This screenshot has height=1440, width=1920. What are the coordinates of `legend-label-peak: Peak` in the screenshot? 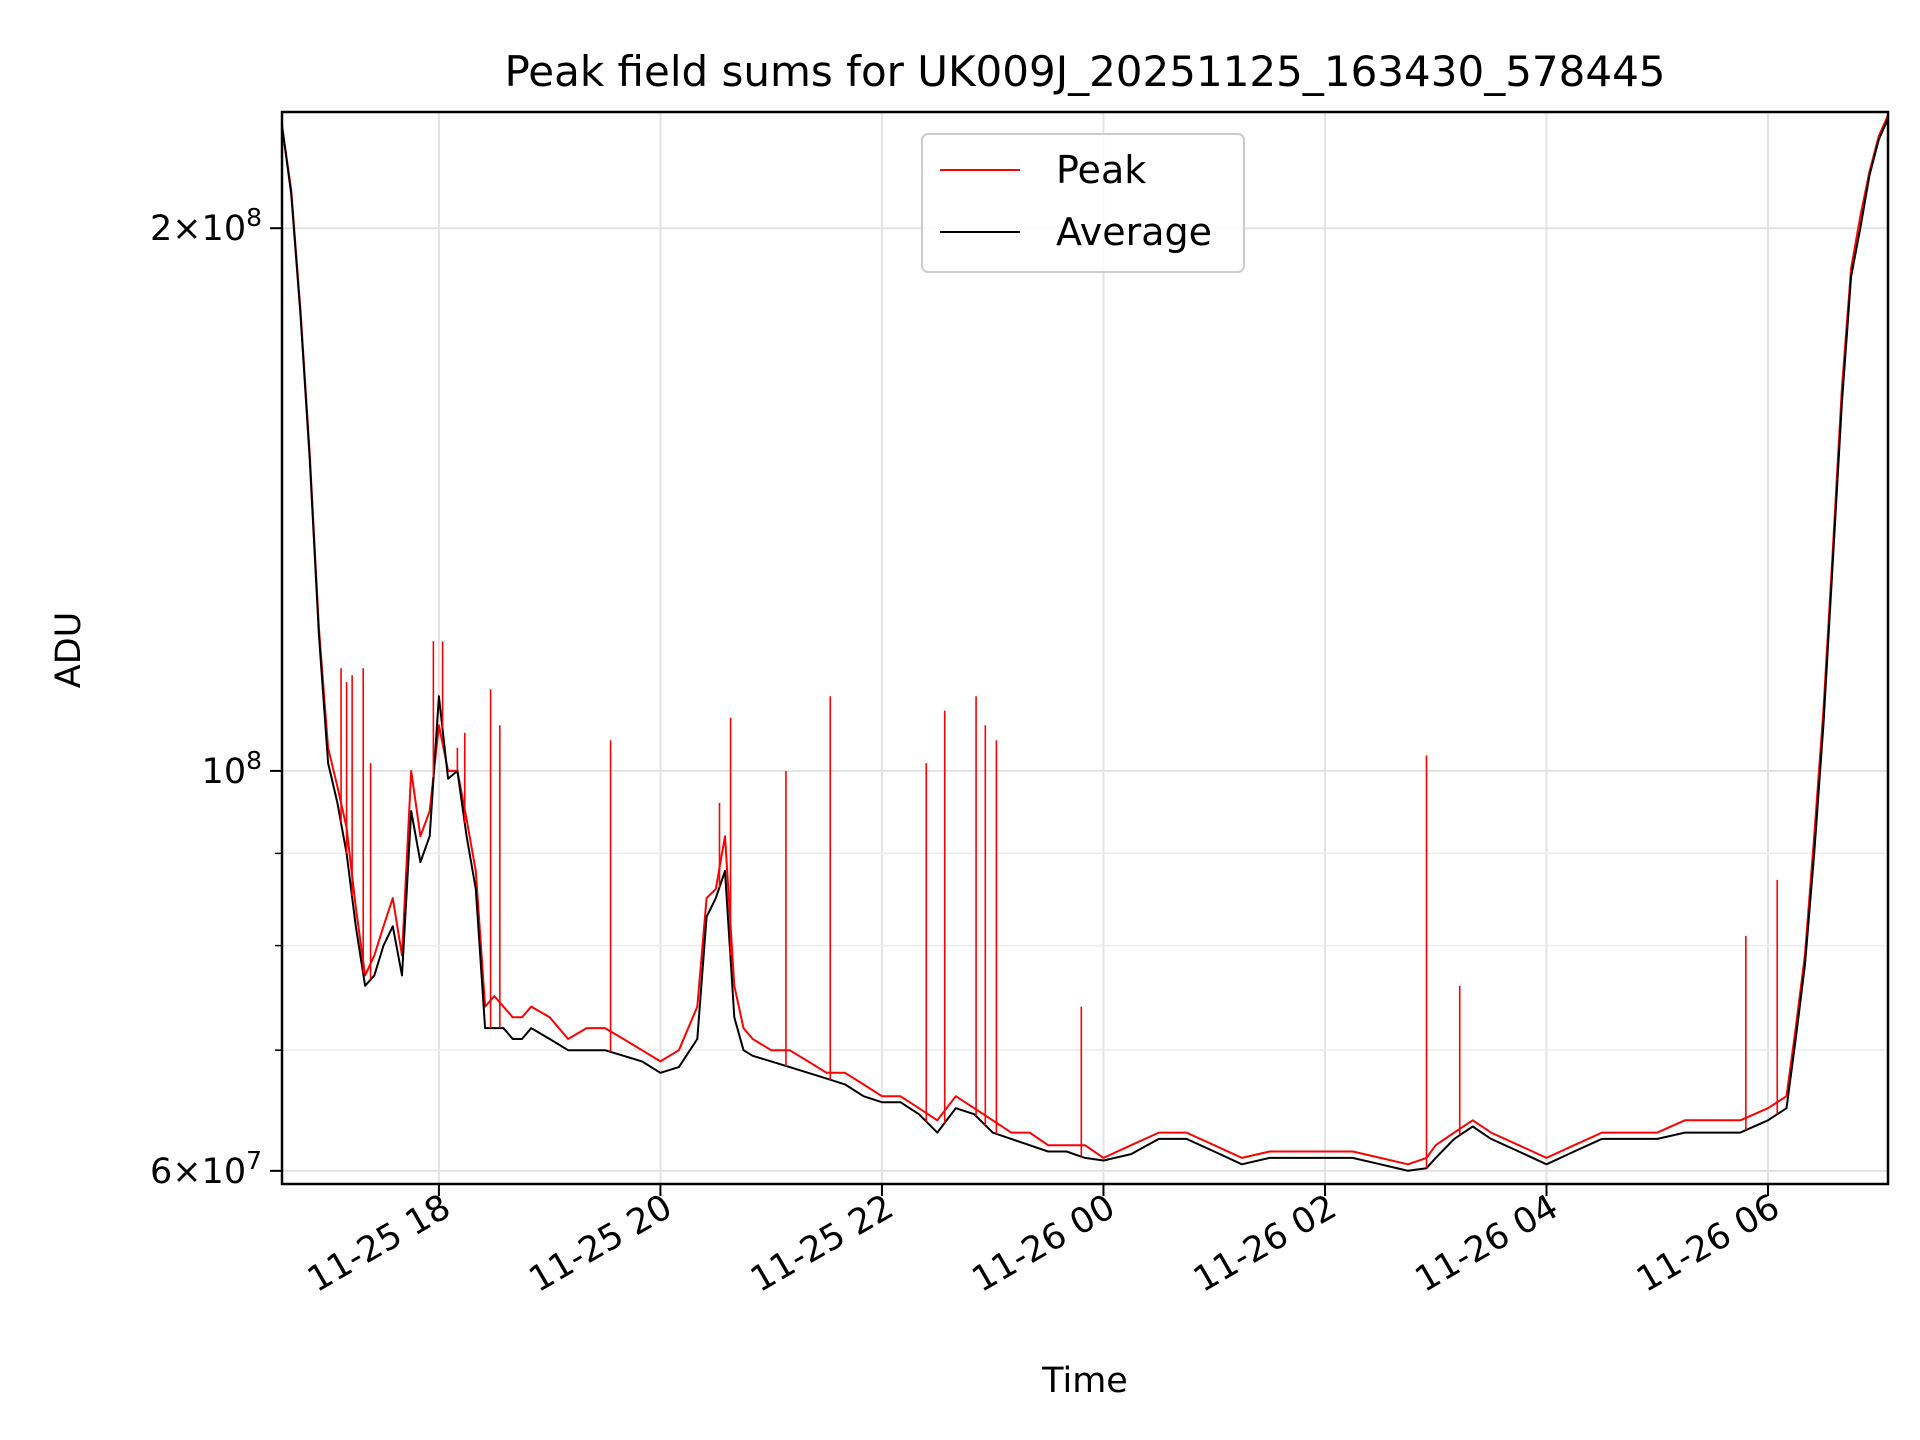 It's located at (1101, 170).